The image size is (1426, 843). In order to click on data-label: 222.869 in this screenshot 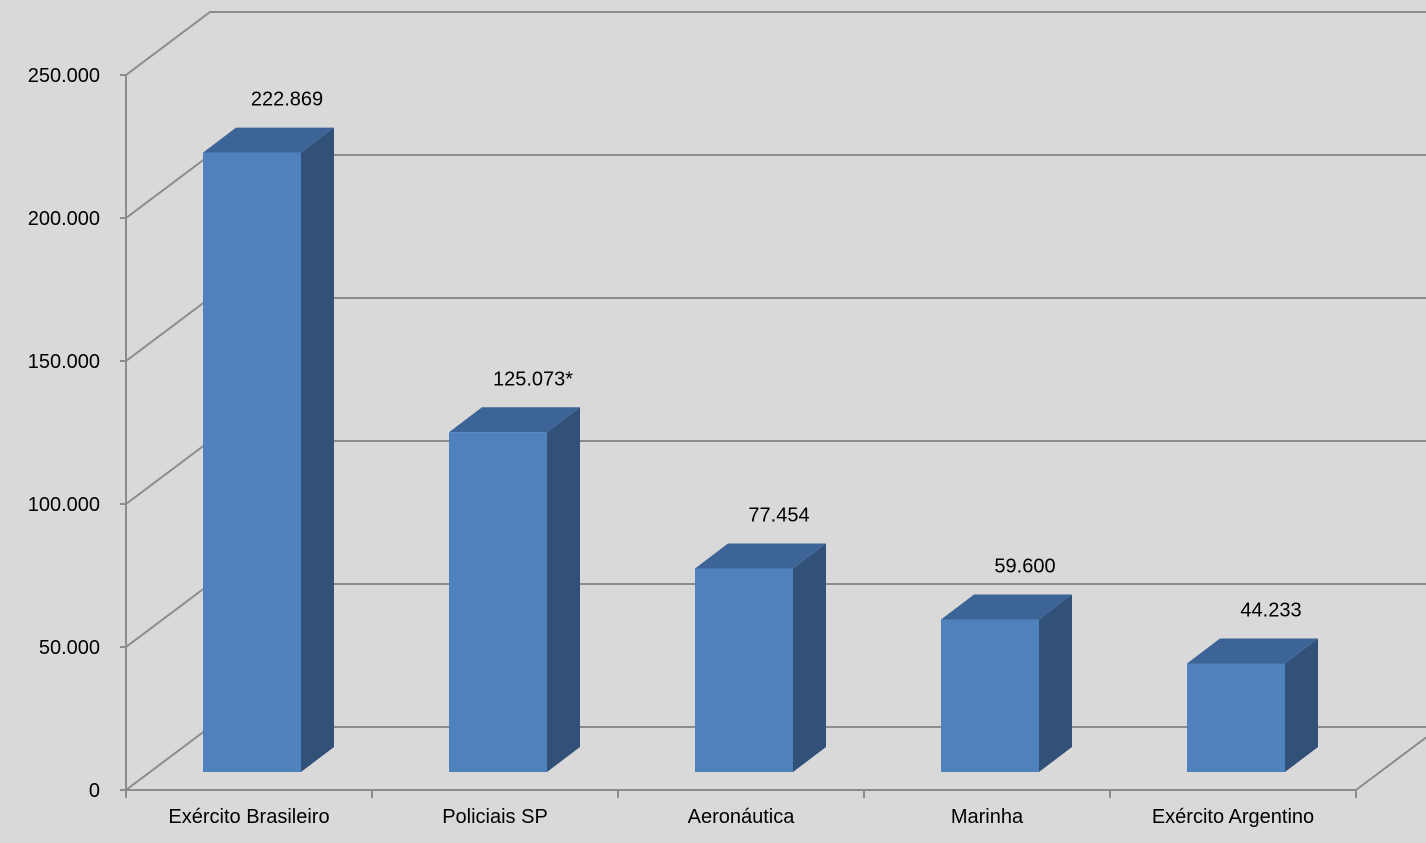, I will do `click(287, 100)`.